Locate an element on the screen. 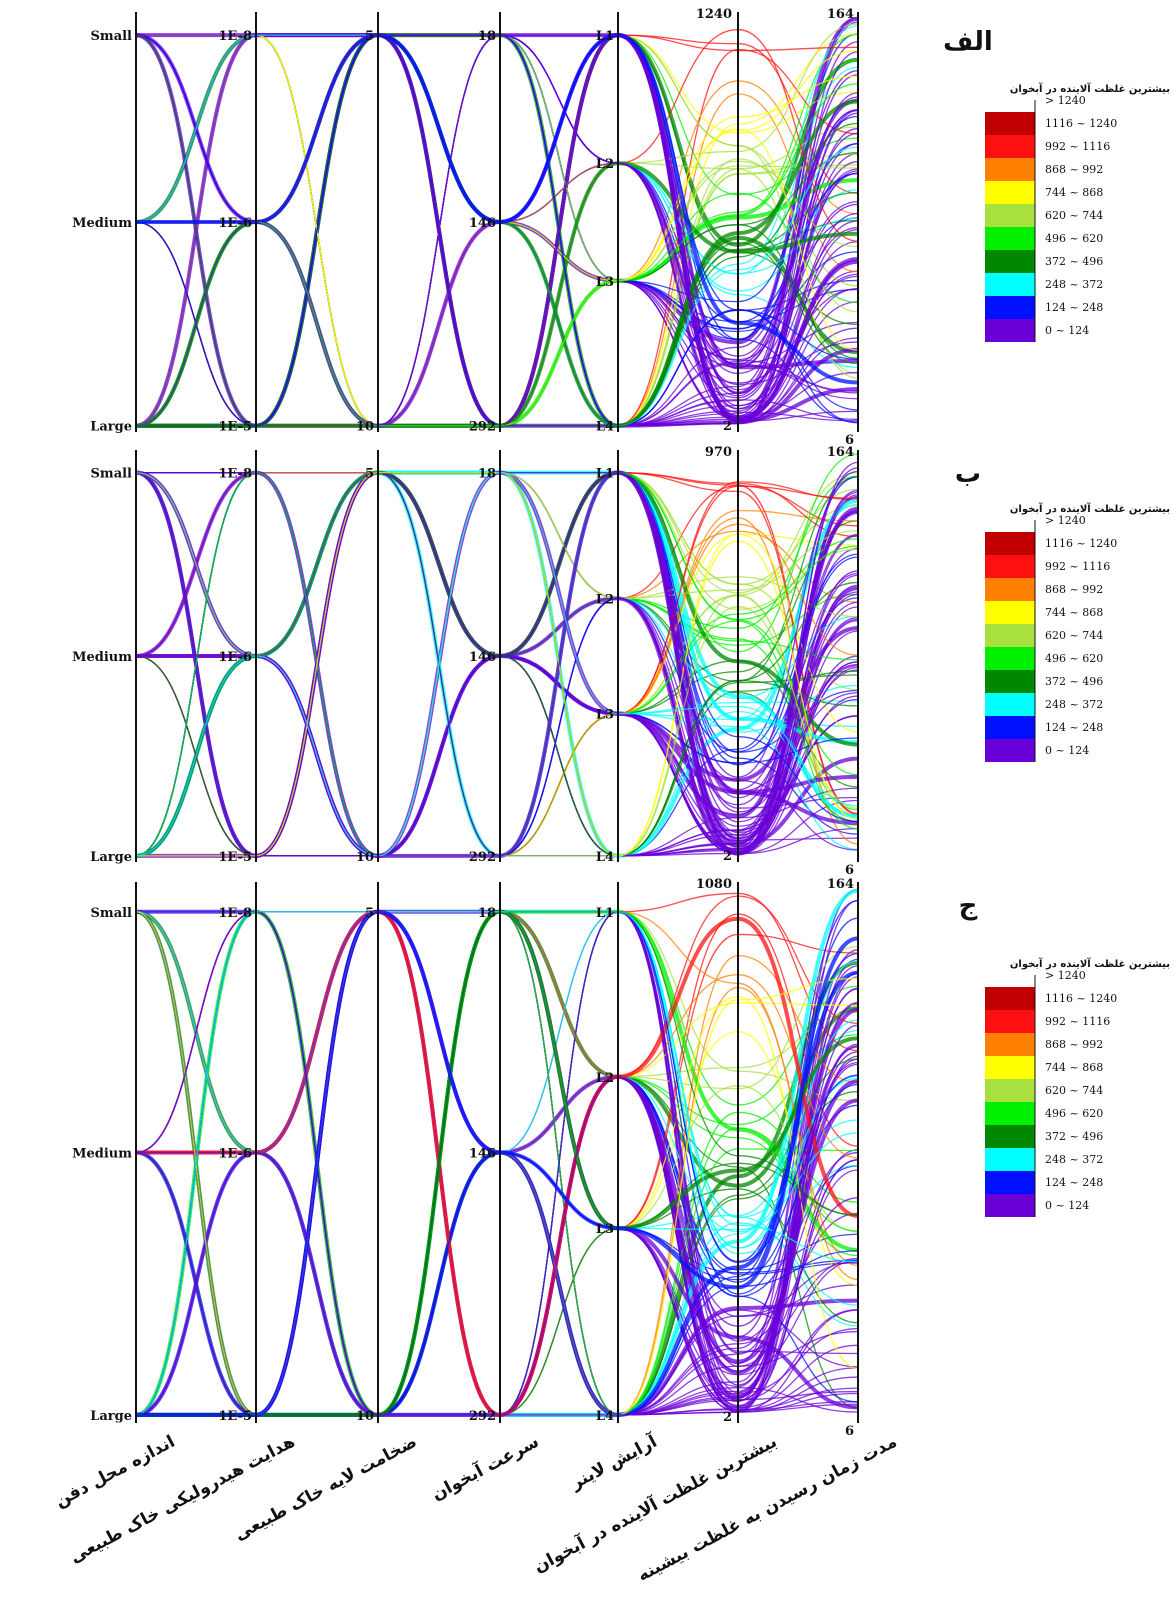 Image resolution: width=1174 pixels, height=1609 pixels. tick-label: 1E-8 is located at coordinates (235, 913).